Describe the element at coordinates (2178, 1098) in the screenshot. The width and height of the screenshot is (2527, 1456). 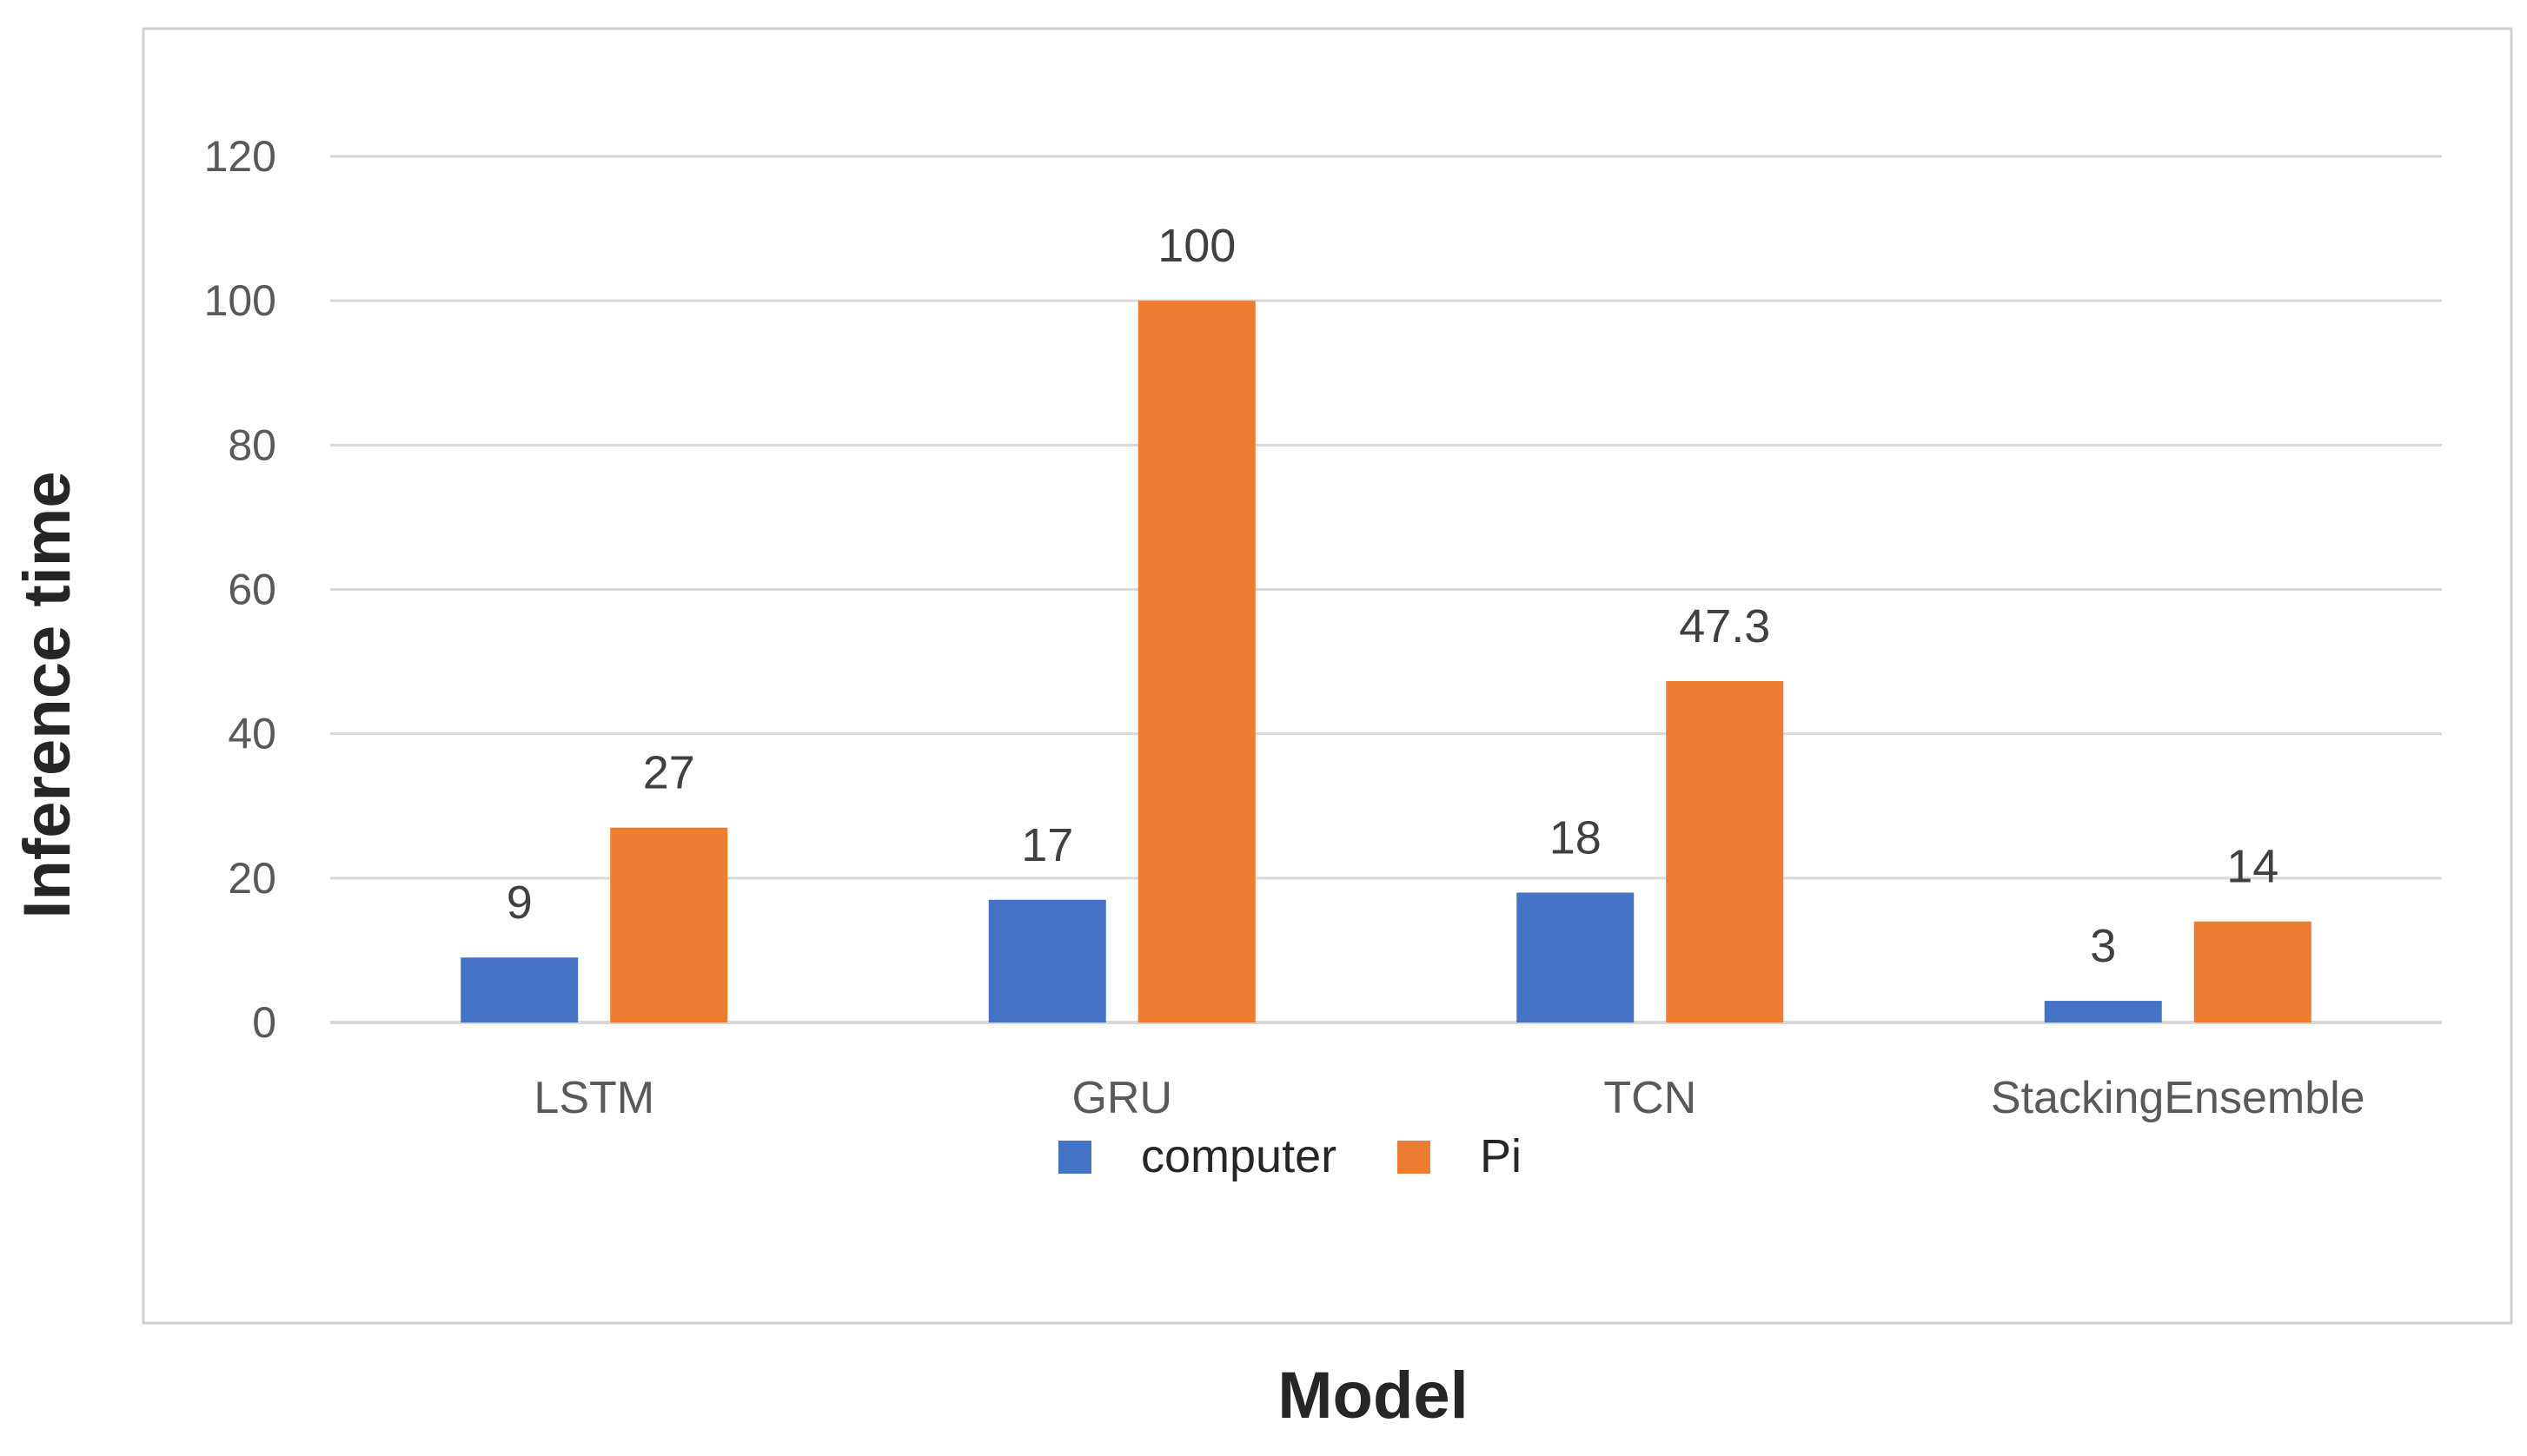
I see `x-category-label: StackingEnsemble` at that location.